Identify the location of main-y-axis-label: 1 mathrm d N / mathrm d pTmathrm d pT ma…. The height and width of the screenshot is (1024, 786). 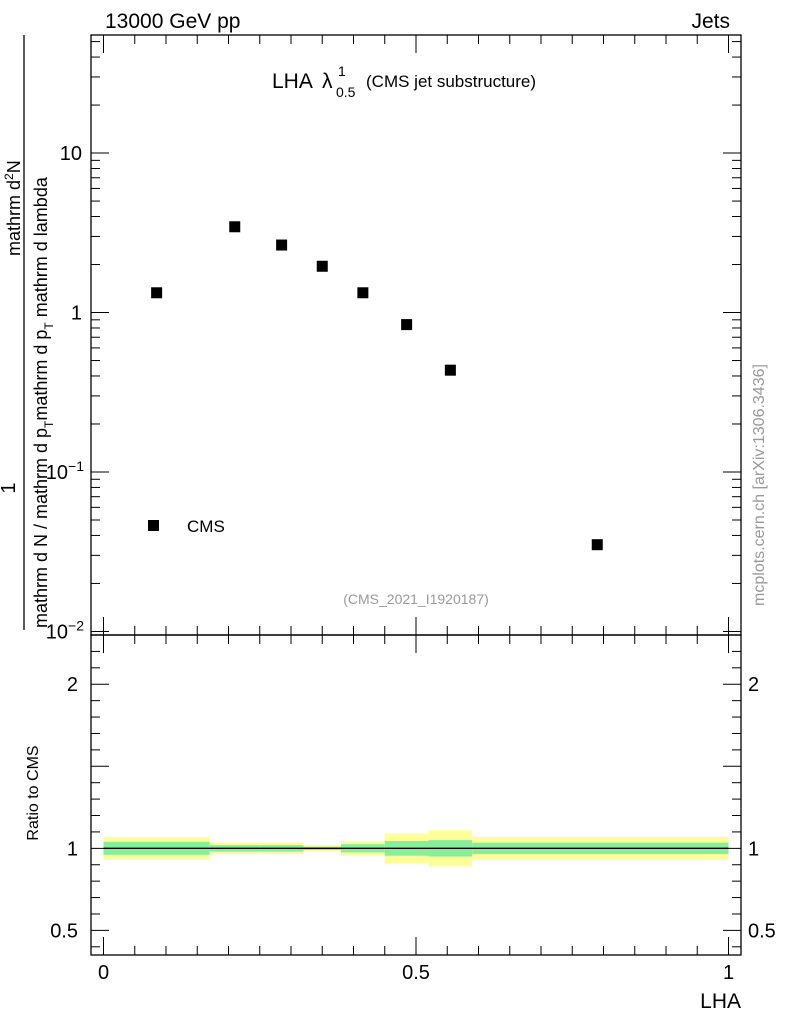
(28, 332).